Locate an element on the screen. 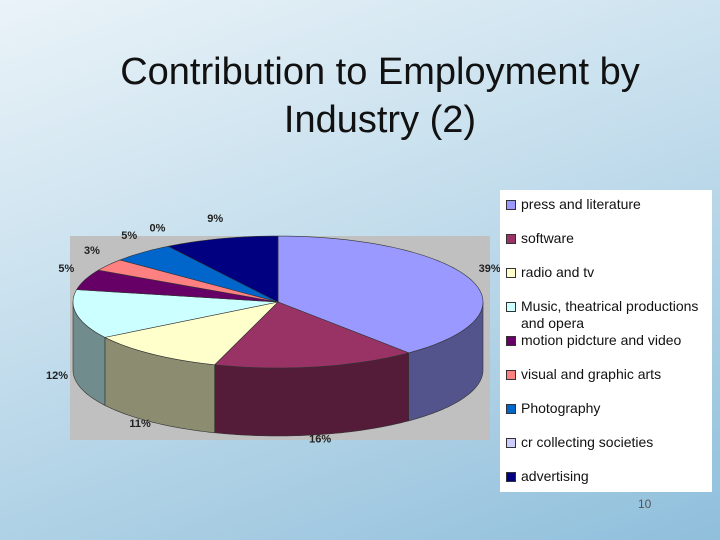 The image size is (720, 540). data-label: 9% is located at coordinates (215, 219).